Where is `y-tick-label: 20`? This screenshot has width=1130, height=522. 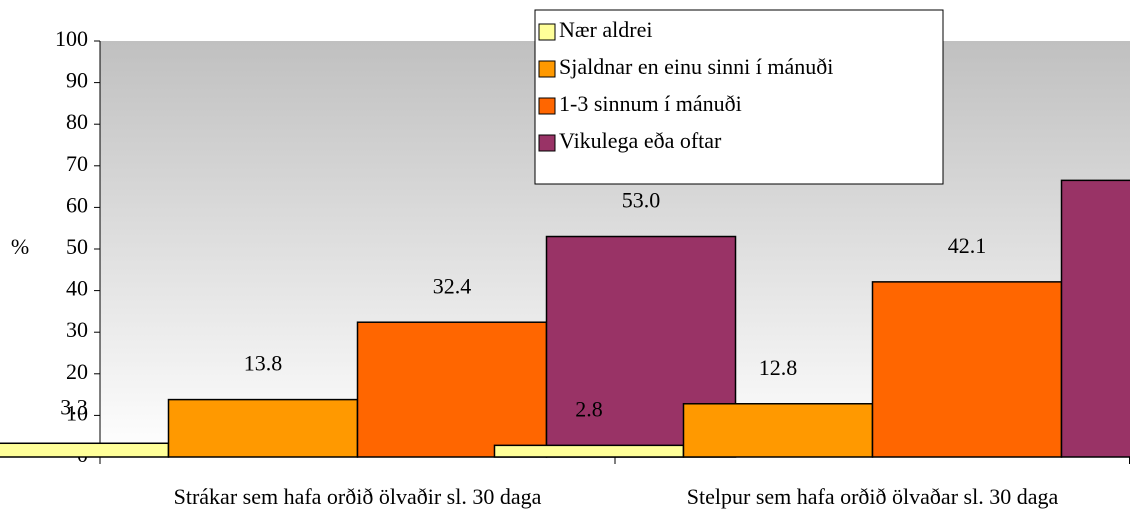 y-tick-label: 20 is located at coordinates (77, 371).